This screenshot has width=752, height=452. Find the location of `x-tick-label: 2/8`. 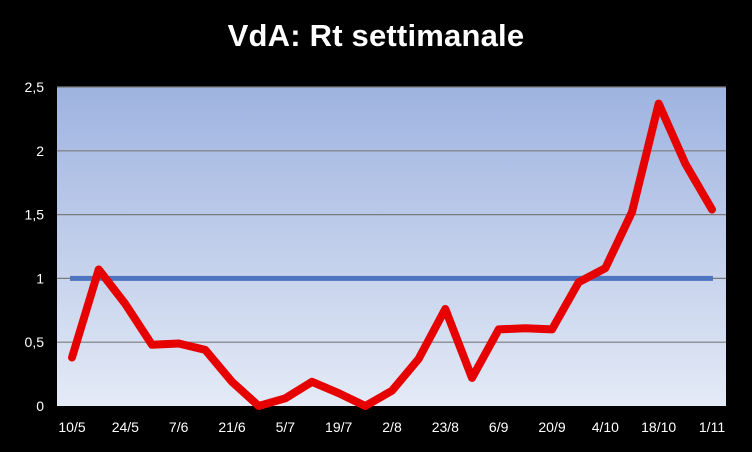

x-tick-label: 2/8 is located at coordinates (392, 427).